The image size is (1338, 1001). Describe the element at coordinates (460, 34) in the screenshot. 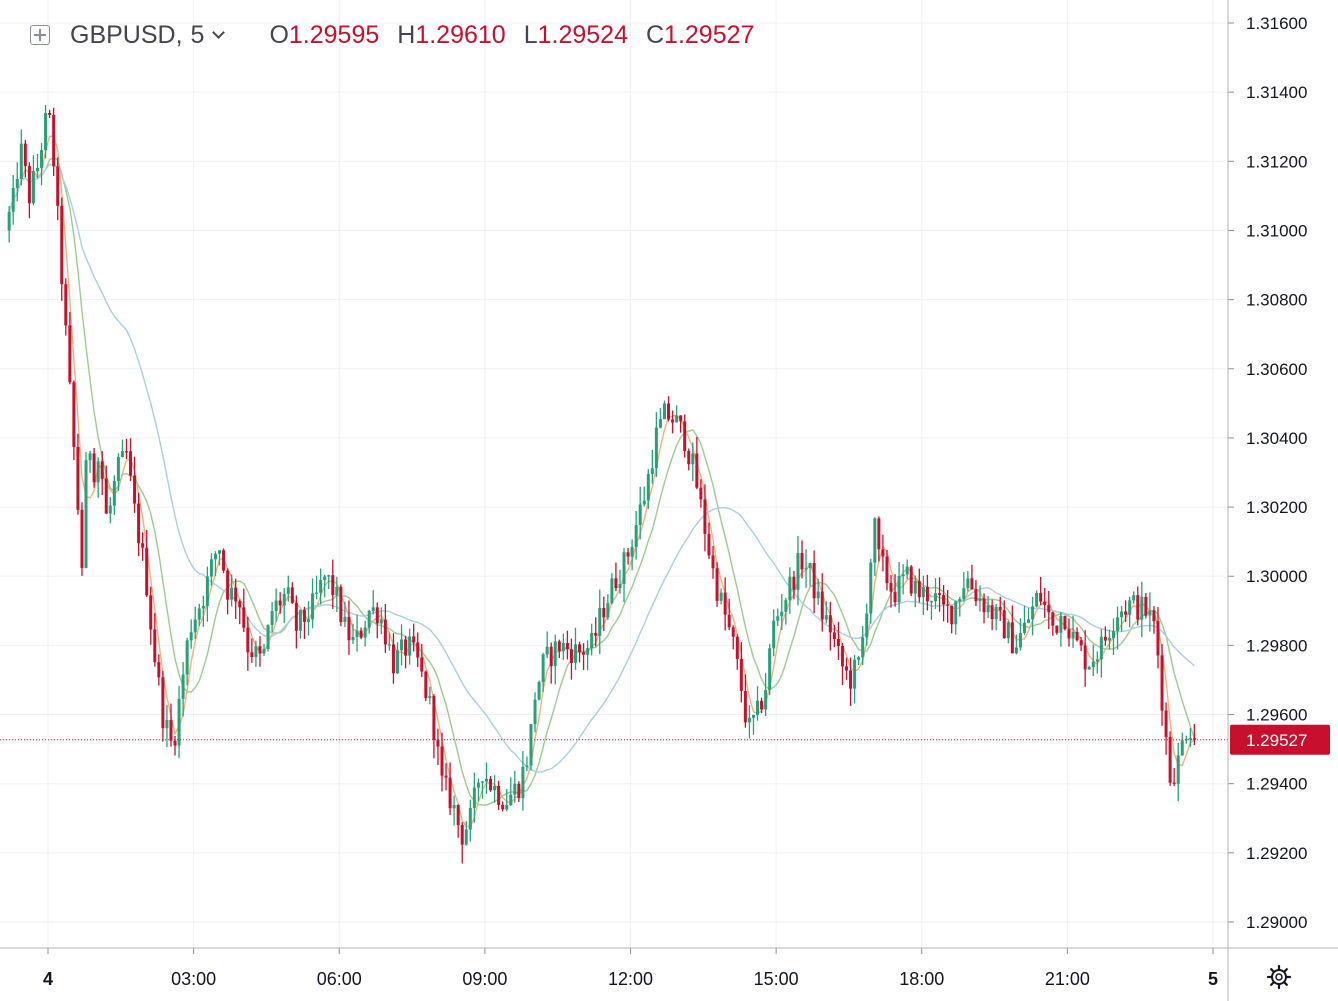

I see `high-value: 1.29610` at that location.